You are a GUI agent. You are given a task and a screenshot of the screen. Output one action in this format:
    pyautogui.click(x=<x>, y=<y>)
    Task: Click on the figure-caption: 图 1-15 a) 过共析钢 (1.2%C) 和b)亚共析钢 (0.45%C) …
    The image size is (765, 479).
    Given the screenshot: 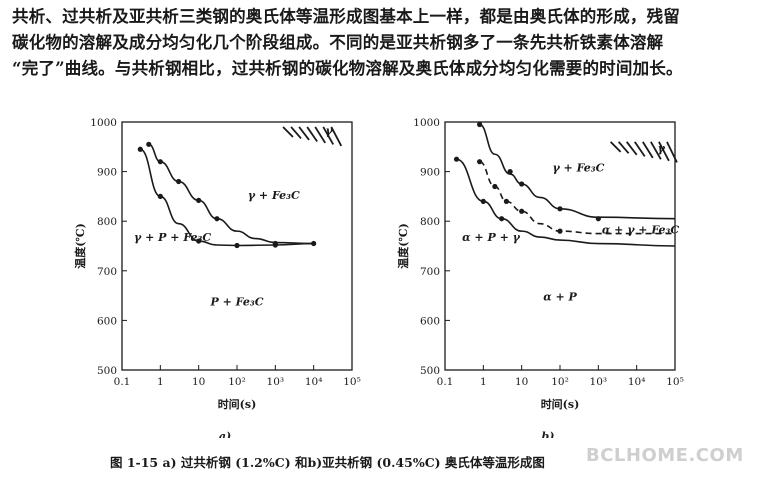 What is the action you would take?
    pyautogui.click(x=327, y=462)
    